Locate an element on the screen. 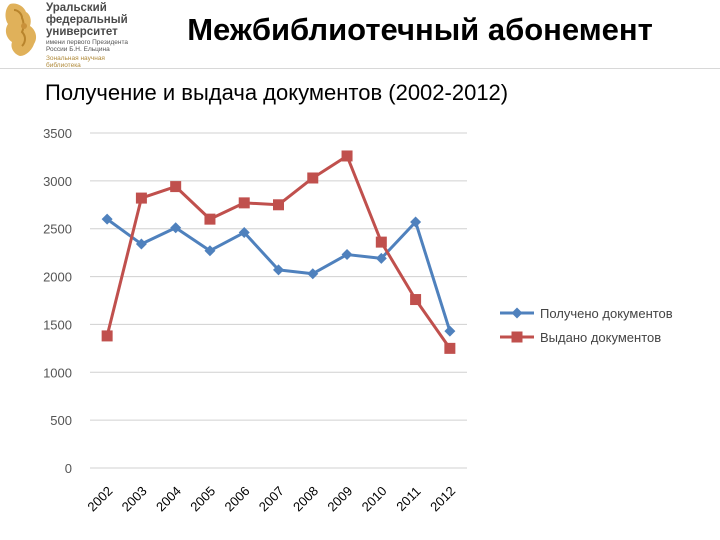 The height and width of the screenshot is (540, 720). y-tick-label: 3000 is located at coordinates (57, 181).